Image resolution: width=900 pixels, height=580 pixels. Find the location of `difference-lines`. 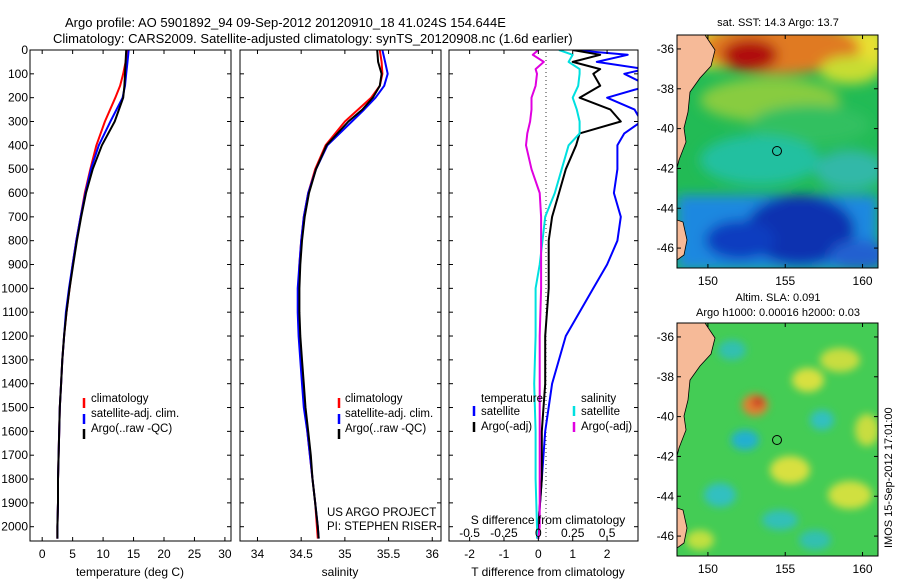

difference-lines is located at coordinates (581, 294).